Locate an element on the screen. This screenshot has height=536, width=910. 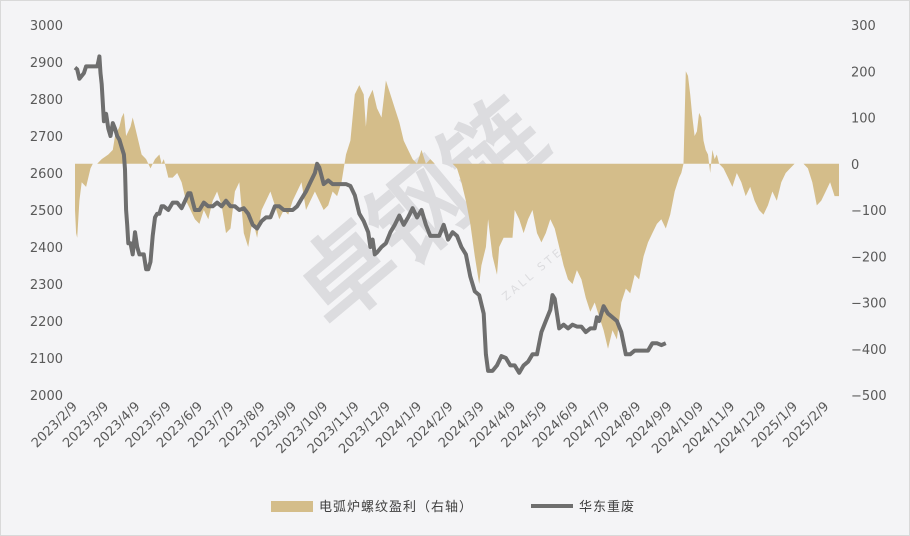
left-axis-tick-label: 2200 is located at coordinates (46, 322).